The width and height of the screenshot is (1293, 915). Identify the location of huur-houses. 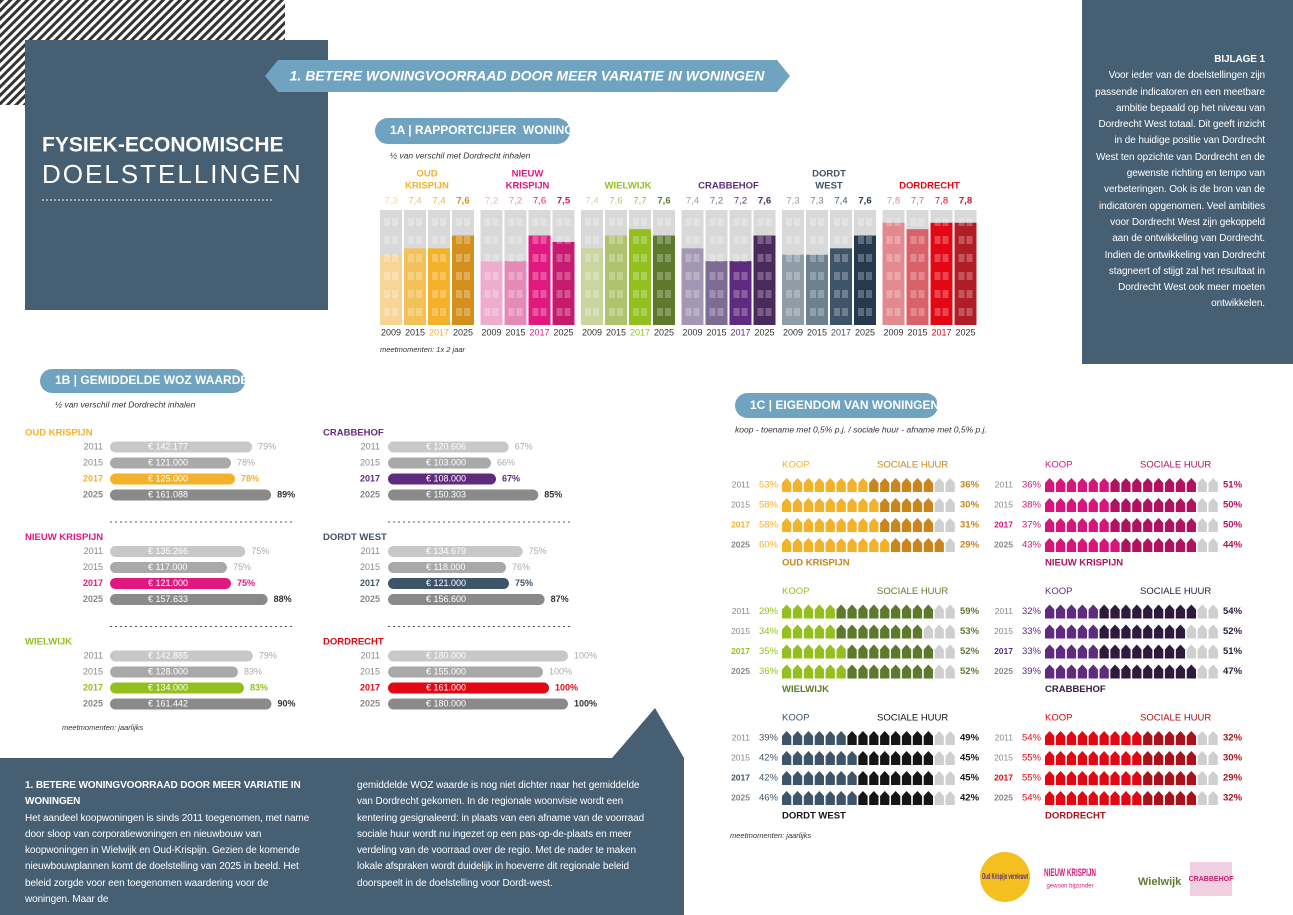
(906, 525).